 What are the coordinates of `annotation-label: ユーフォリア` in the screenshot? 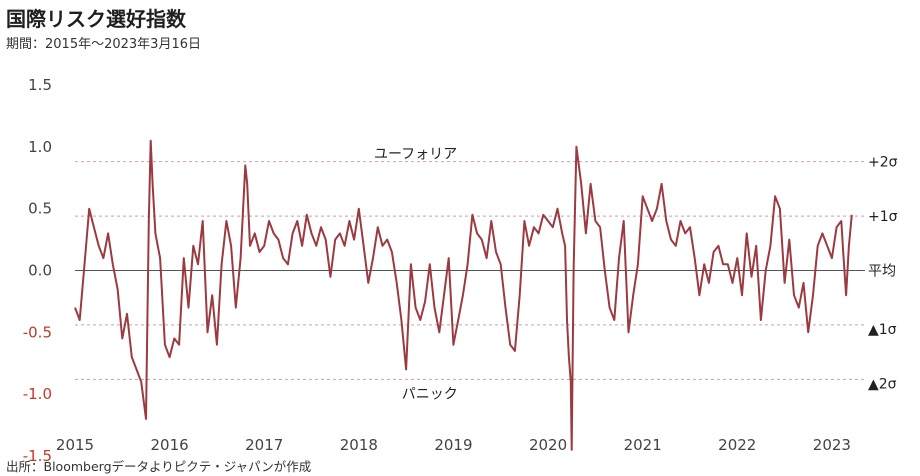 It's located at (415, 155).